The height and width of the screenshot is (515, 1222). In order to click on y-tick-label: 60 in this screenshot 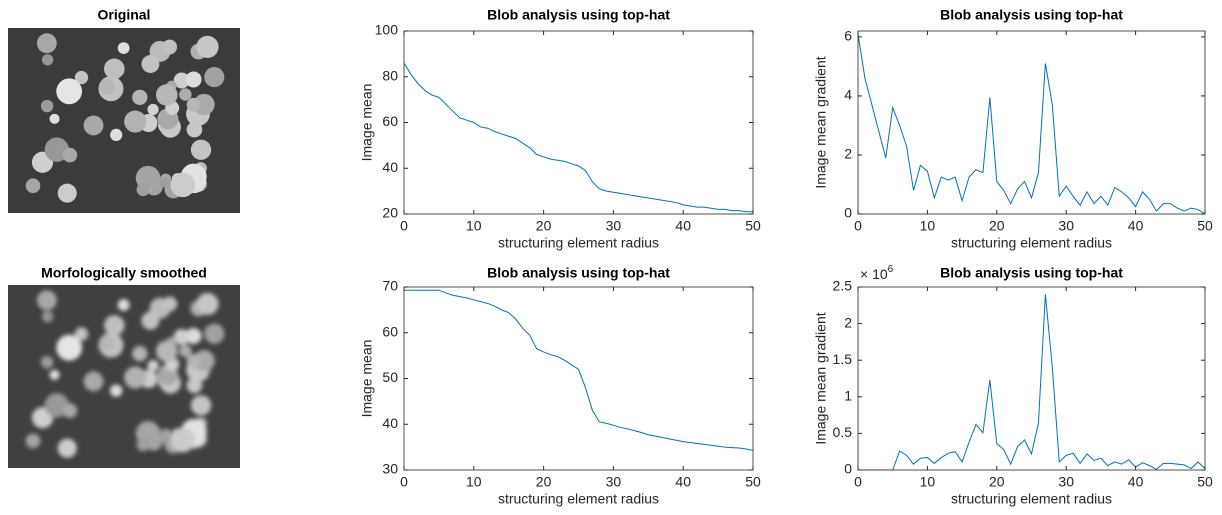, I will do `click(390, 331)`.